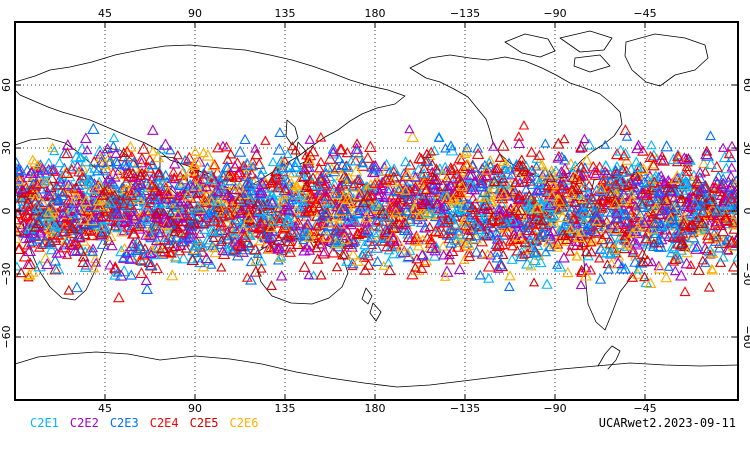 The width and height of the screenshot is (750, 450). I want to click on bottom-lon-label-45: 45, so click(105, 408).